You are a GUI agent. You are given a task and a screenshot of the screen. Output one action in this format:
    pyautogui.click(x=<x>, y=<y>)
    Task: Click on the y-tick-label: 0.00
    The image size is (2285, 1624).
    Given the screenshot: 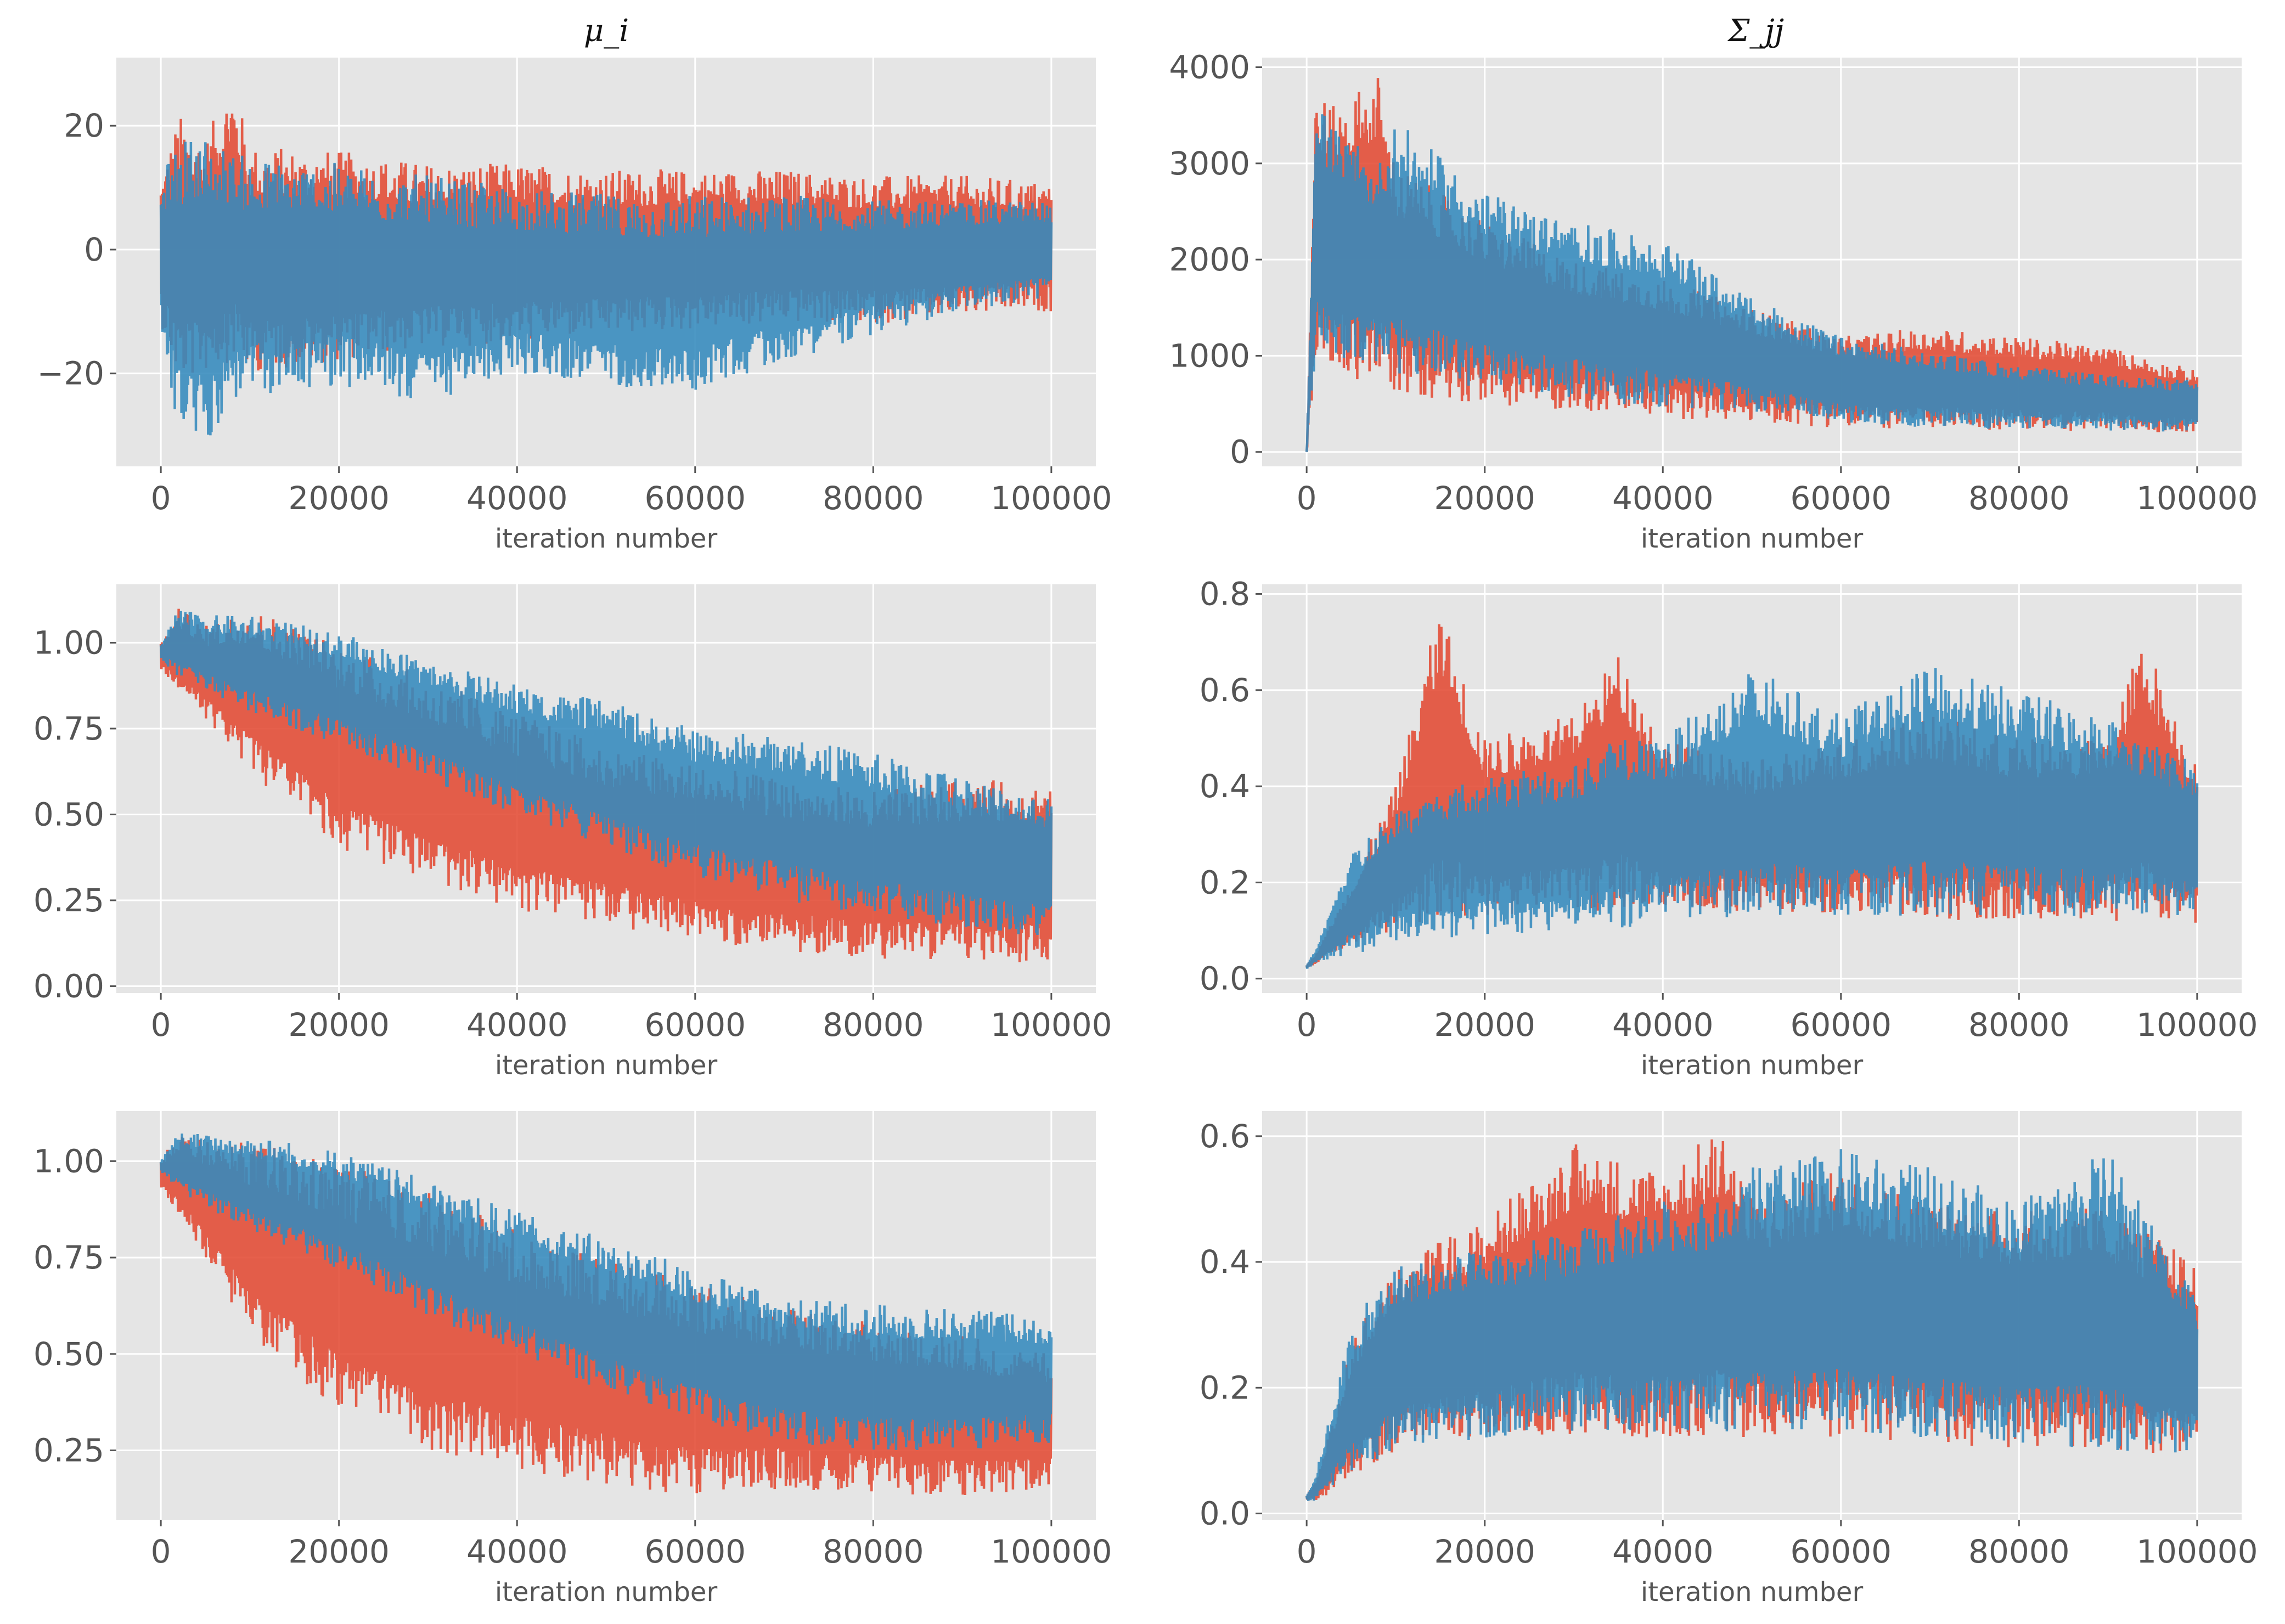 What is the action you would take?
    pyautogui.click(x=68, y=986)
    